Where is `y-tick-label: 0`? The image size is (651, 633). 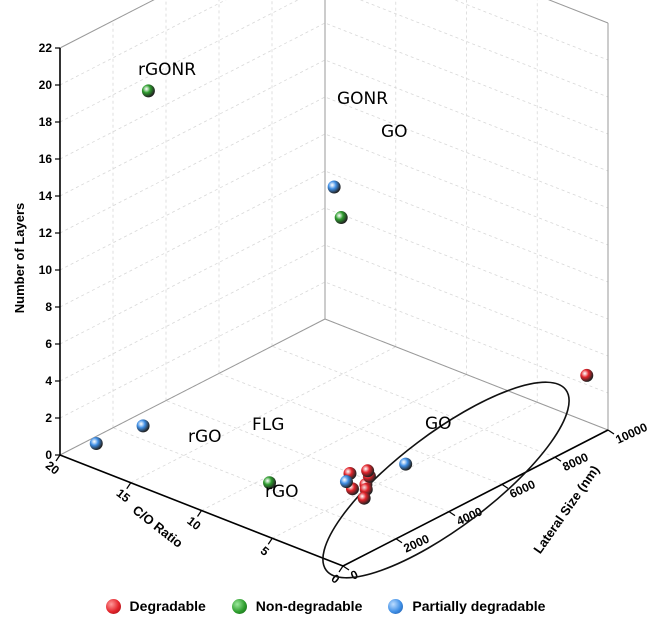 y-tick-label: 0 is located at coordinates (48, 455).